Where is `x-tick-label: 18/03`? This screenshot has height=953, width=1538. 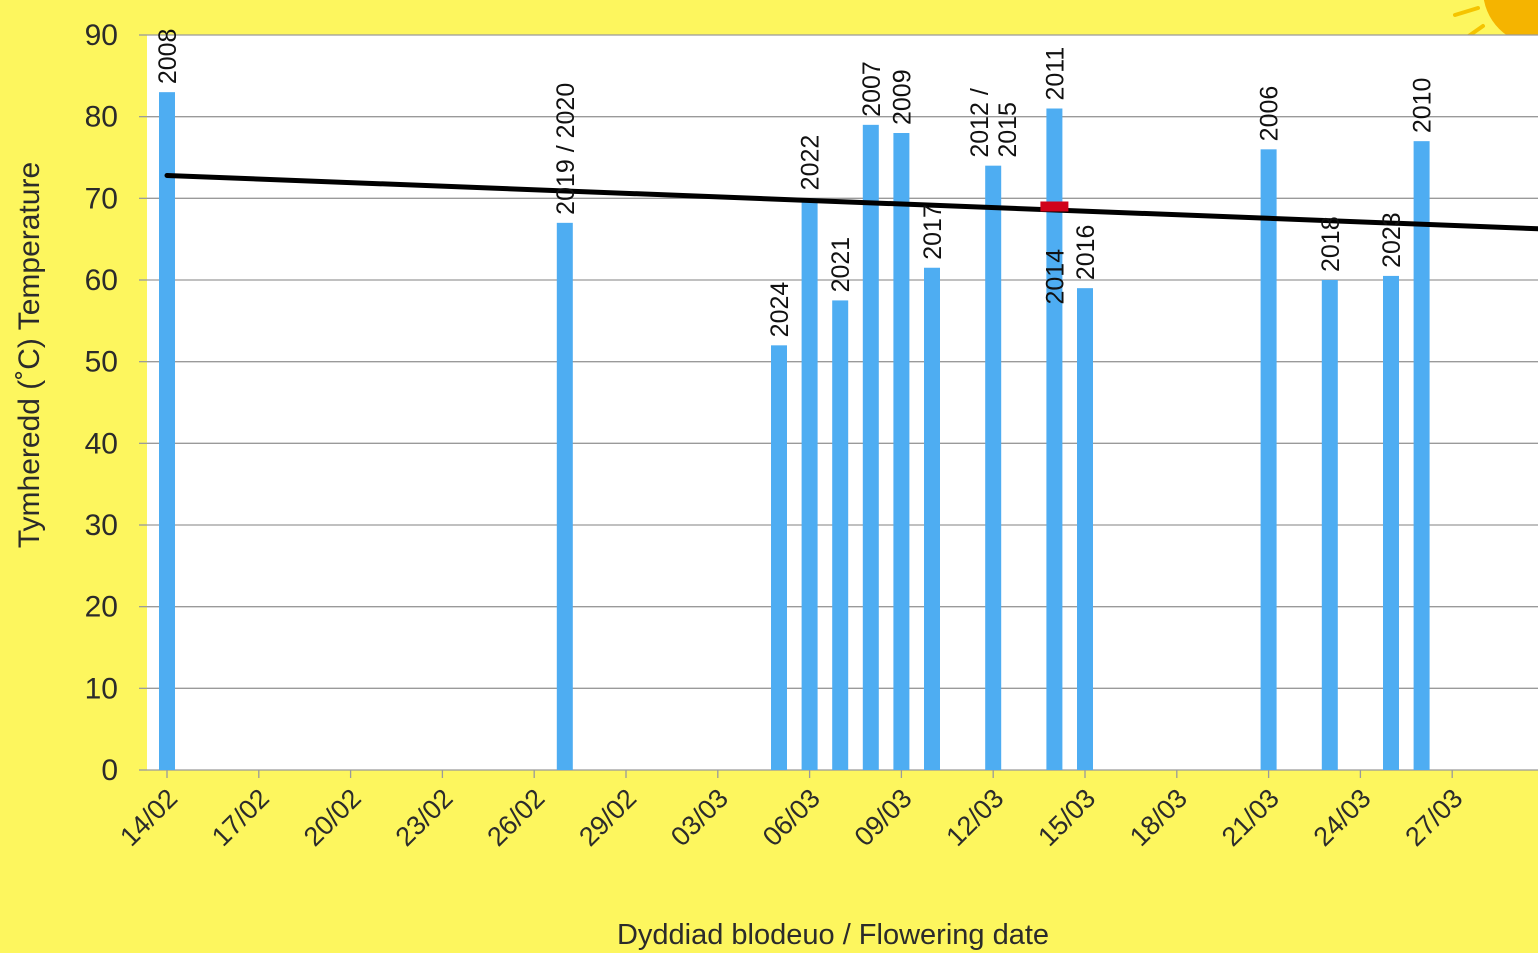
x-tick-label: 18/03 is located at coordinates (1158, 817).